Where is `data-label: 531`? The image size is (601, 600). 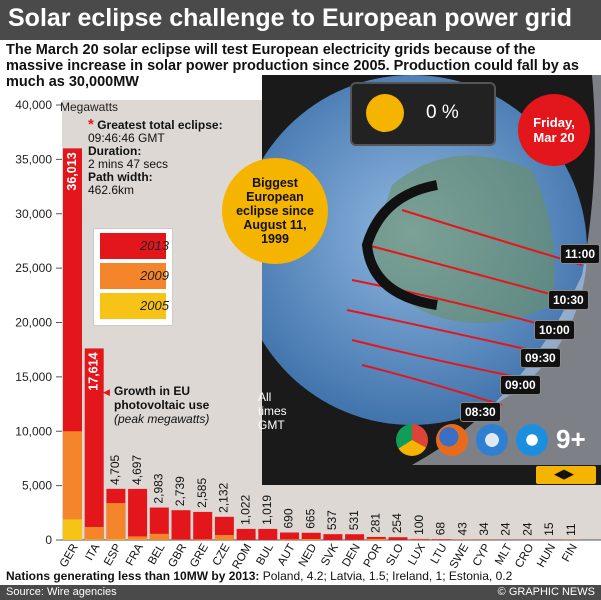 data-label: 531 is located at coordinates (354, 520).